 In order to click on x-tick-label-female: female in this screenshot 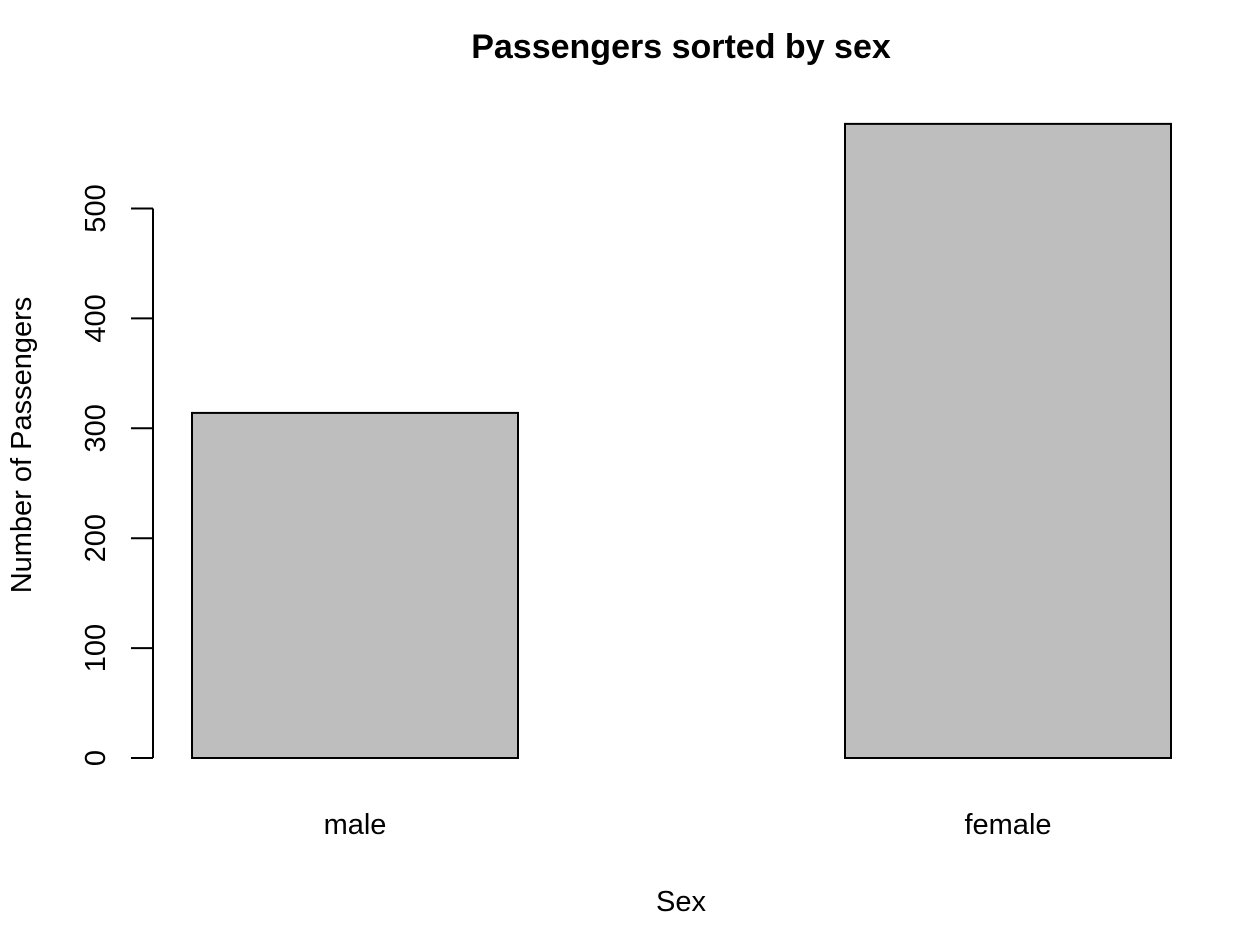, I will do `click(1007, 825)`.